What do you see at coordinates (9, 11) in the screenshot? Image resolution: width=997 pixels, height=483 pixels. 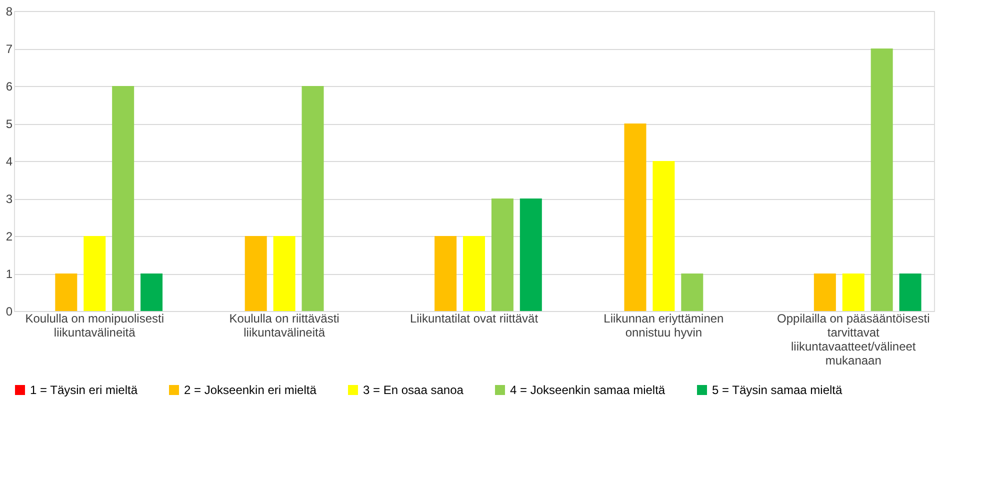 I see `y-tick-label: 8` at bounding box center [9, 11].